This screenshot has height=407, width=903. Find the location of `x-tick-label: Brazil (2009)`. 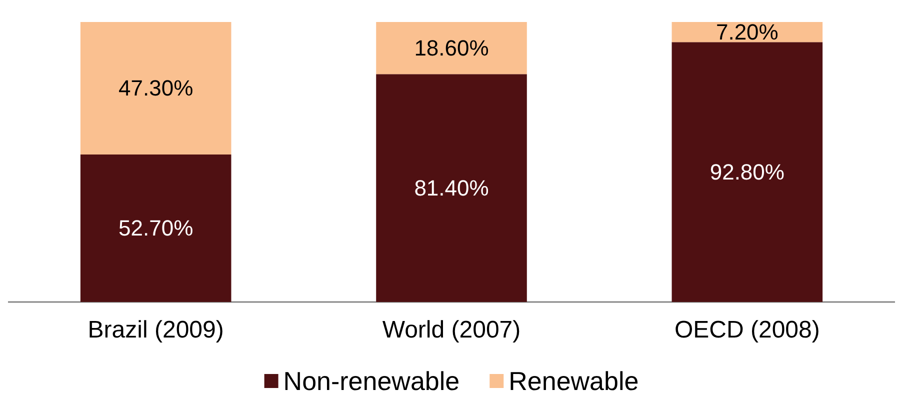

x-tick-label: Brazil (2009) is located at coordinates (156, 330).